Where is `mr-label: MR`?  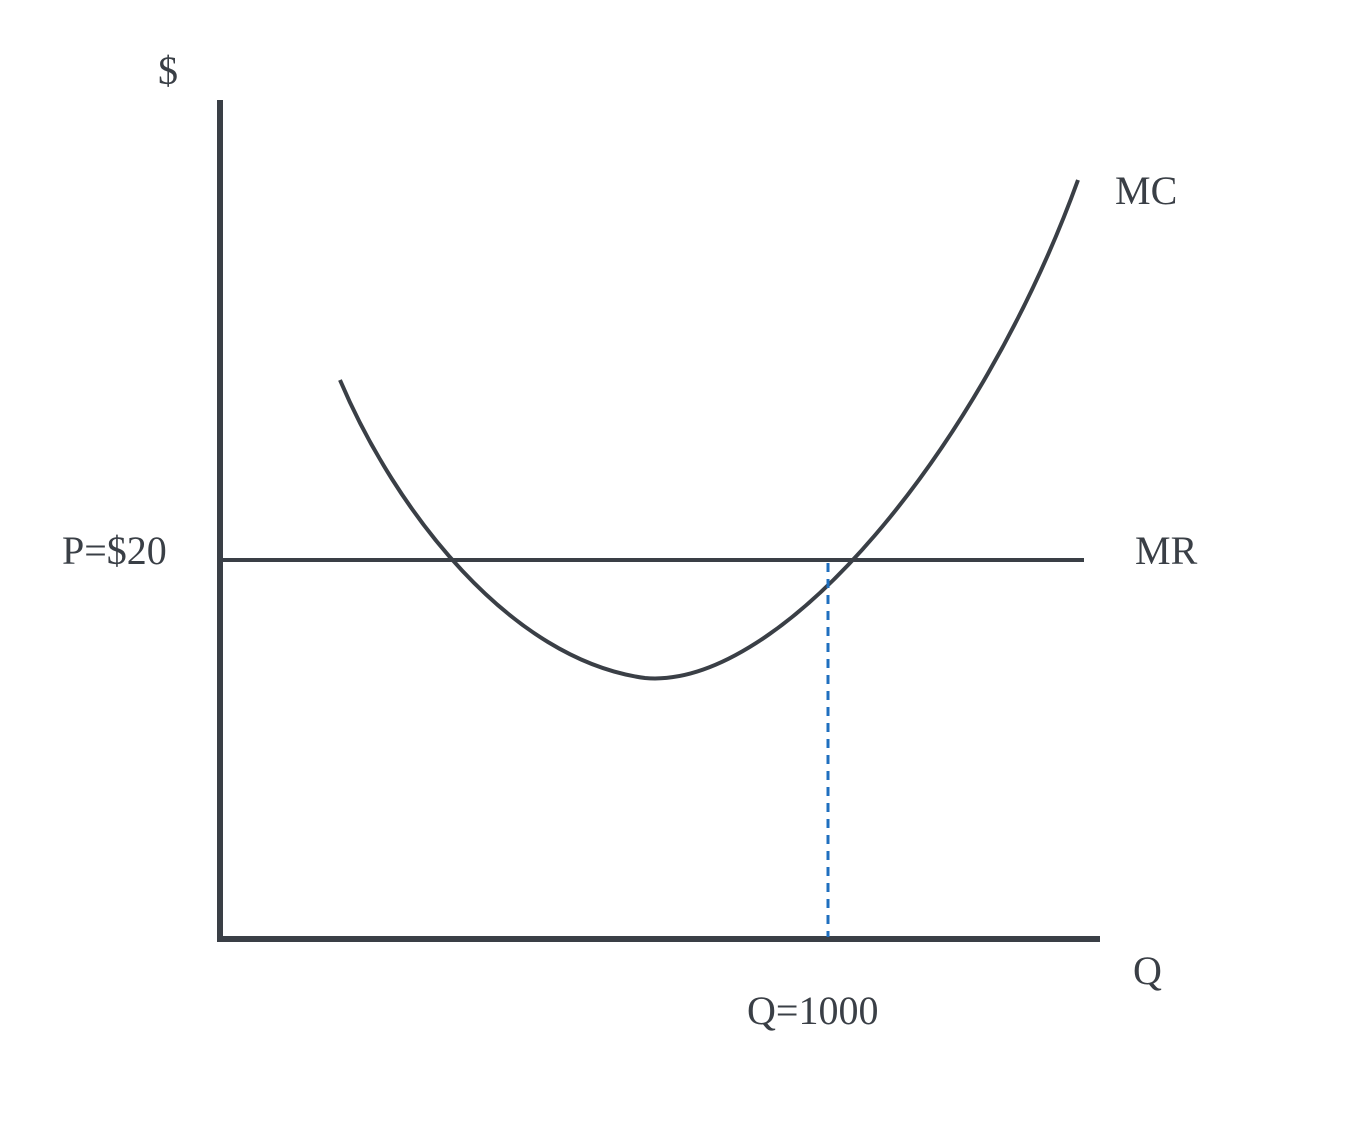
mr-label: MR is located at coordinates (1166, 550).